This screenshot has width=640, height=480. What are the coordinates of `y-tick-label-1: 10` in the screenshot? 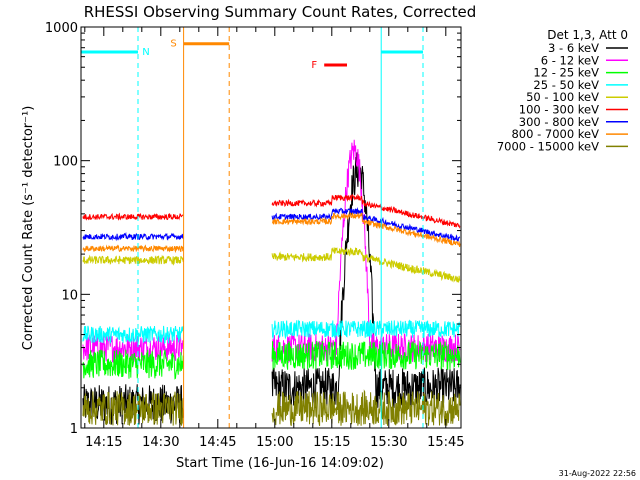 It's located at (69, 295).